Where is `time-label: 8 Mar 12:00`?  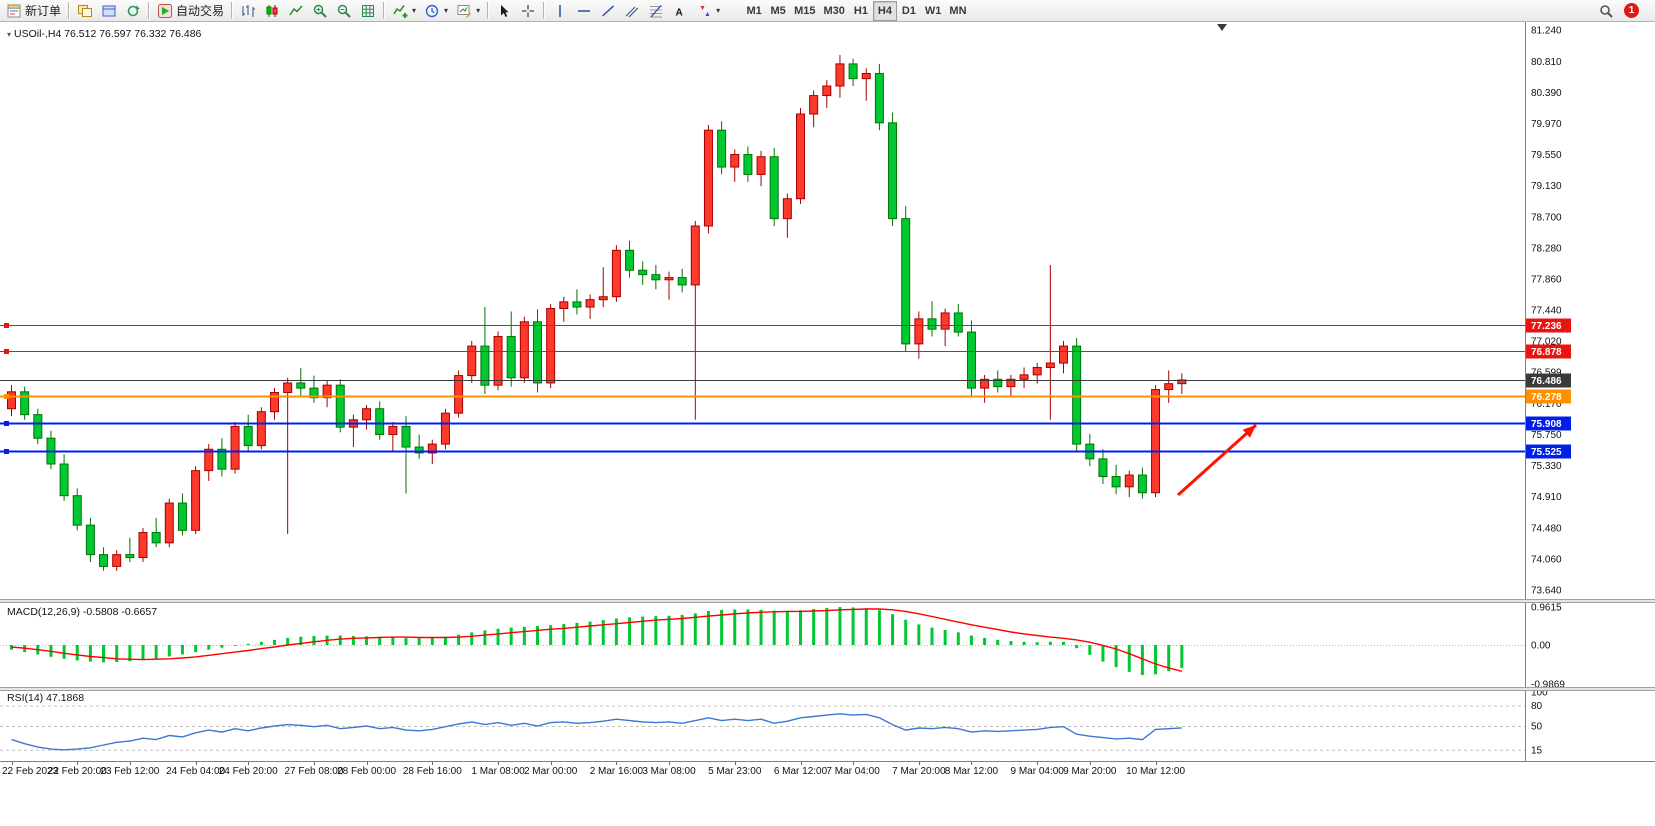
time-label: 8 Mar 12:00 is located at coordinates (971, 771).